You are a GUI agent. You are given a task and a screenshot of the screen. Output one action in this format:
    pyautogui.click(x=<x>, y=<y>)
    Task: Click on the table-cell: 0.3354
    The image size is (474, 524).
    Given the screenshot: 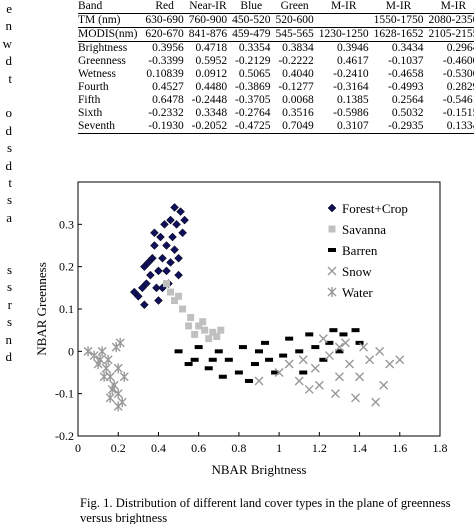 What is the action you would take?
    pyautogui.click(x=254, y=48)
    